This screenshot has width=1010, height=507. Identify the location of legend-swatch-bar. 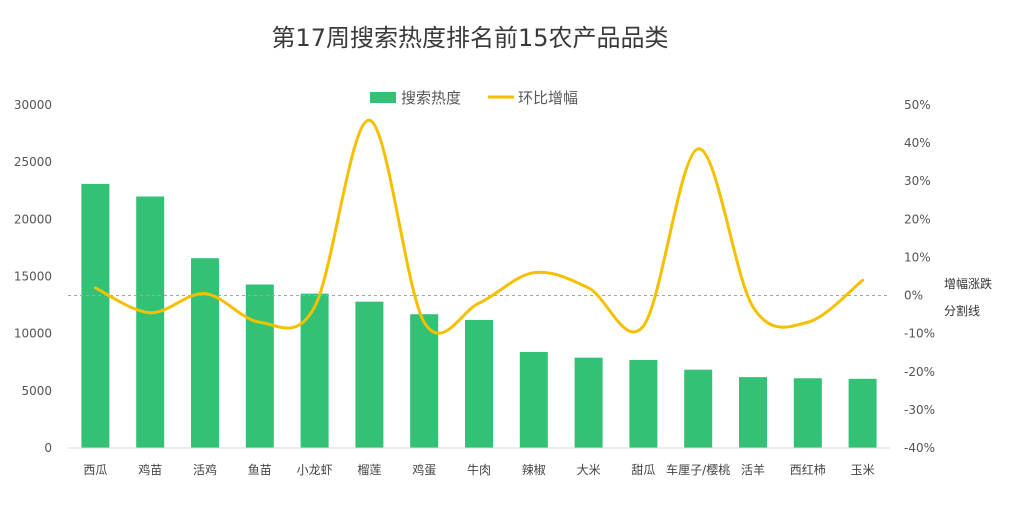
(383, 97).